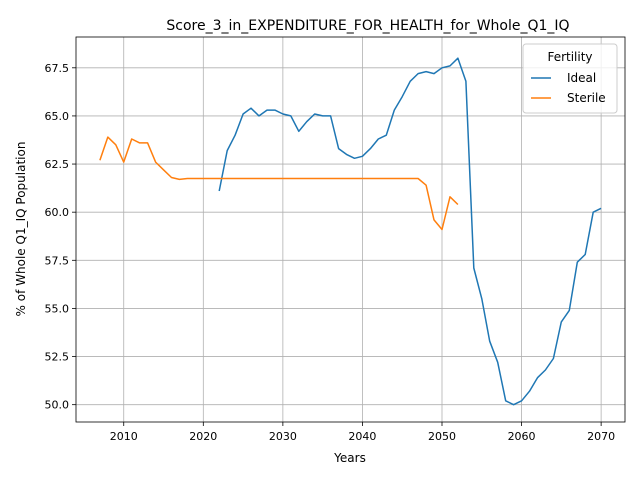 Image resolution: width=640 pixels, height=484 pixels. I want to click on legend: Fertility Ideal Sterile, so click(570, 78).